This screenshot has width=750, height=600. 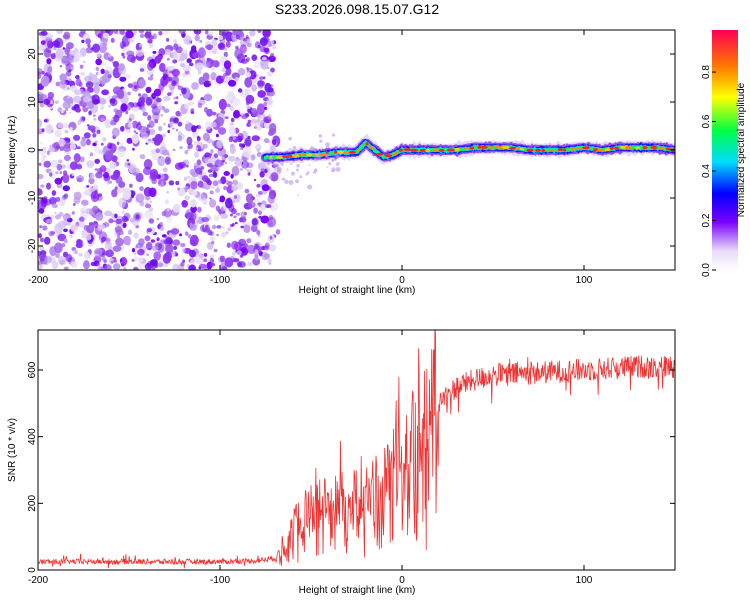 What do you see at coordinates (357, 290) in the screenshot?
I see `spectrogram-x-label: Height of straight line (km)` at bounding box center [357, 290].